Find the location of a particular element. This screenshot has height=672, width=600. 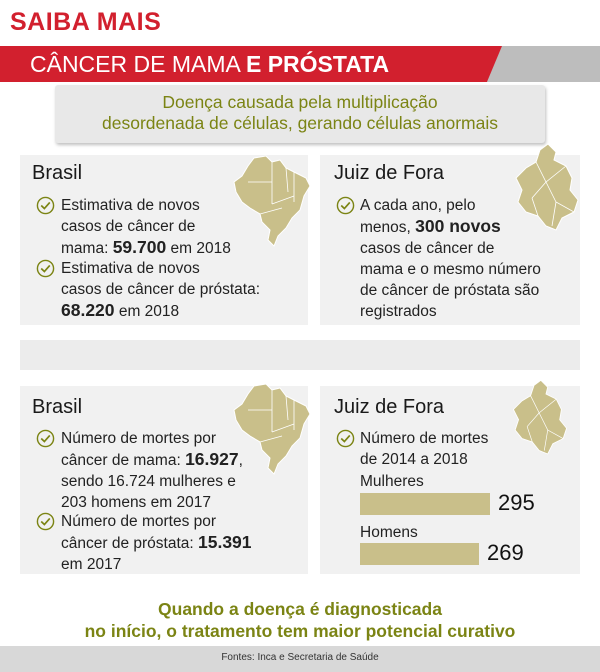

bar-homens is located at coordinates (419, 554).